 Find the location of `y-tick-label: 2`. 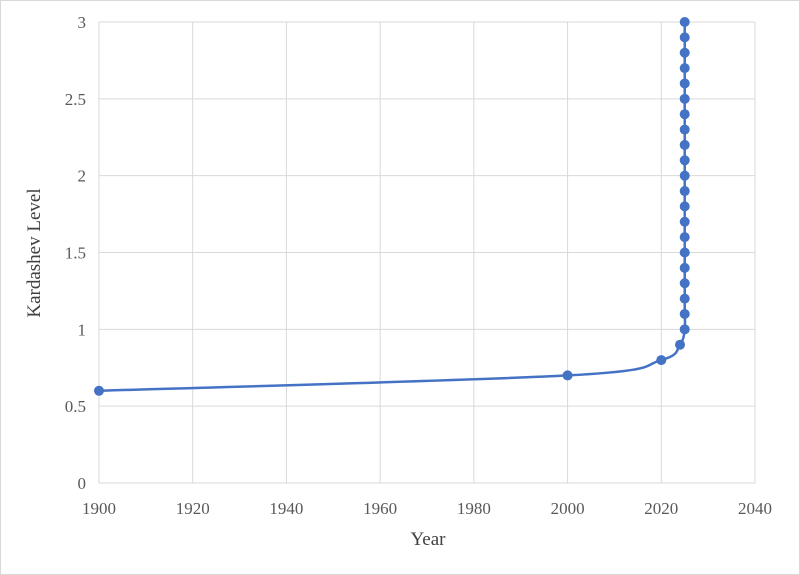

y-tick-label: 2 is located at coordinates (82, 176).